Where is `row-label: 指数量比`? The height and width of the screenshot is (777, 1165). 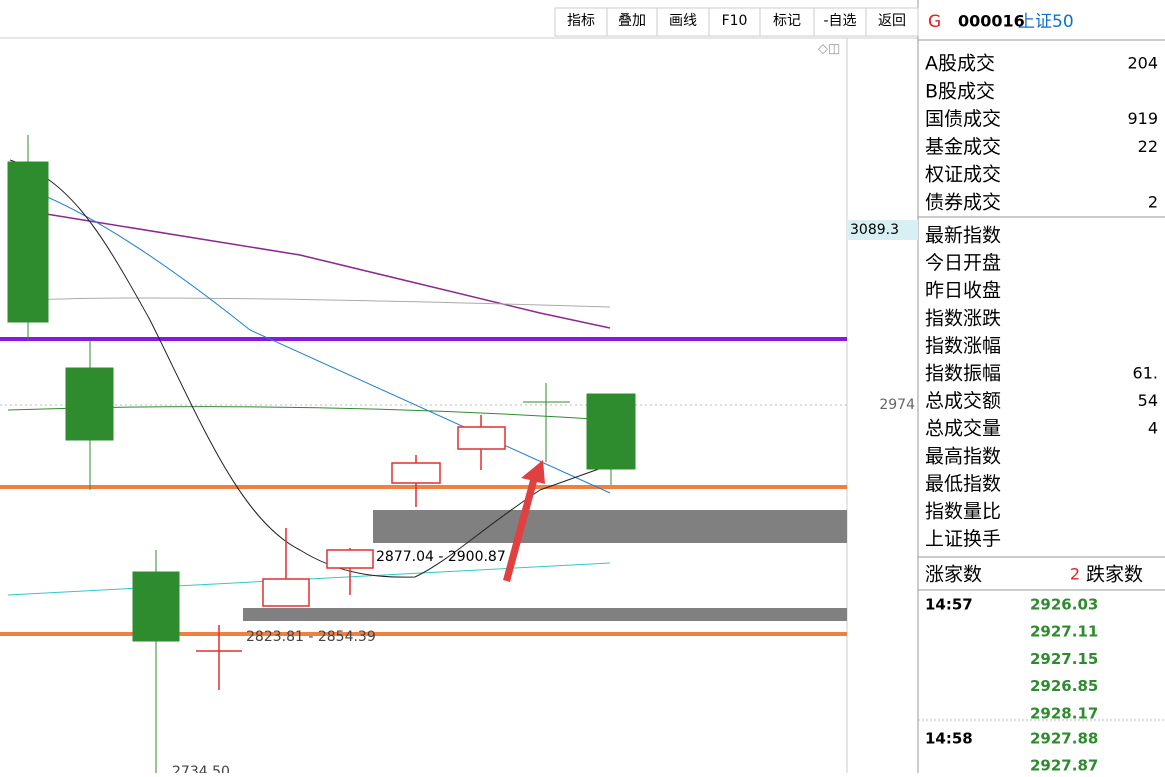 row-label: 指数量比 is located at coordinates (963, 512).